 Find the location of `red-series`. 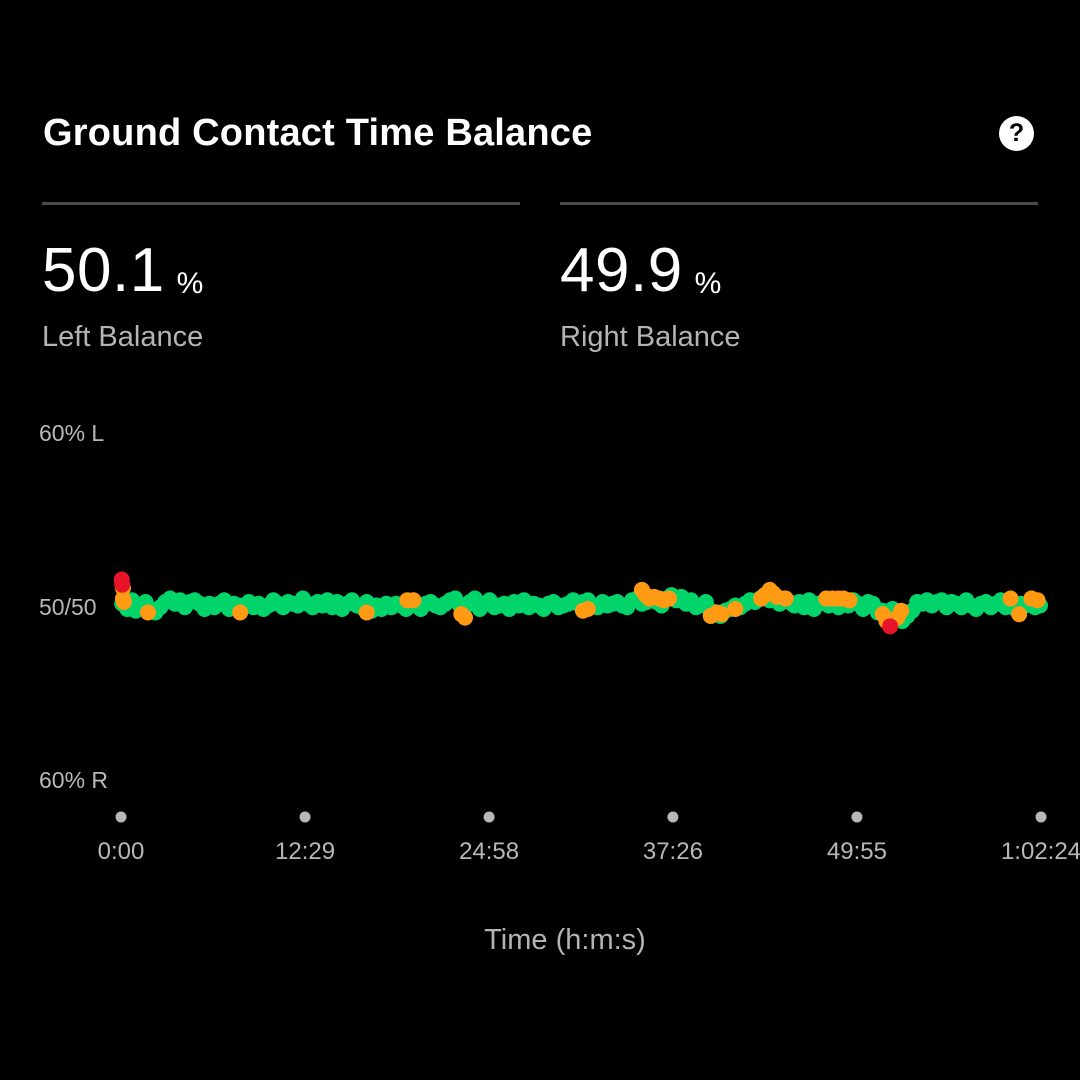

red-series is located at coordinates (506, 603).